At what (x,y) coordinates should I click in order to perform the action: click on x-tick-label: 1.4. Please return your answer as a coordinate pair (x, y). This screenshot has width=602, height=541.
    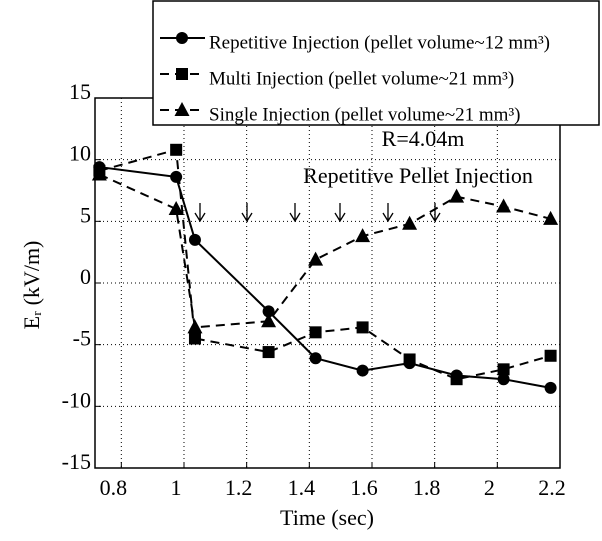
    Looking at the image, I should click on (302, 487).